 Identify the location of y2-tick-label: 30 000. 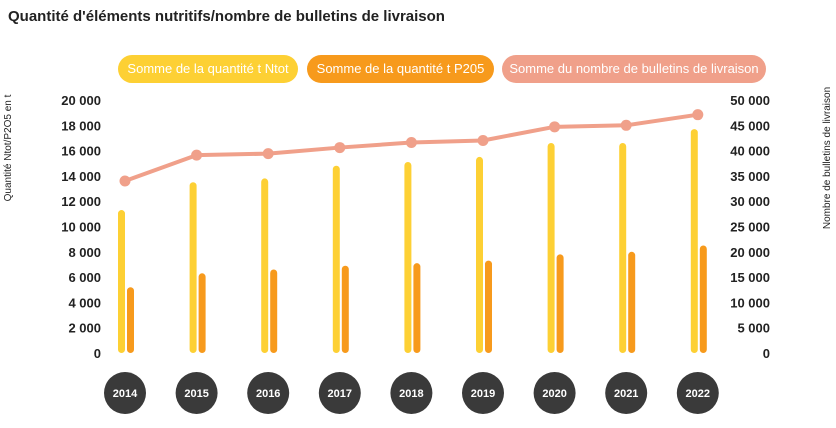
(750, 201).